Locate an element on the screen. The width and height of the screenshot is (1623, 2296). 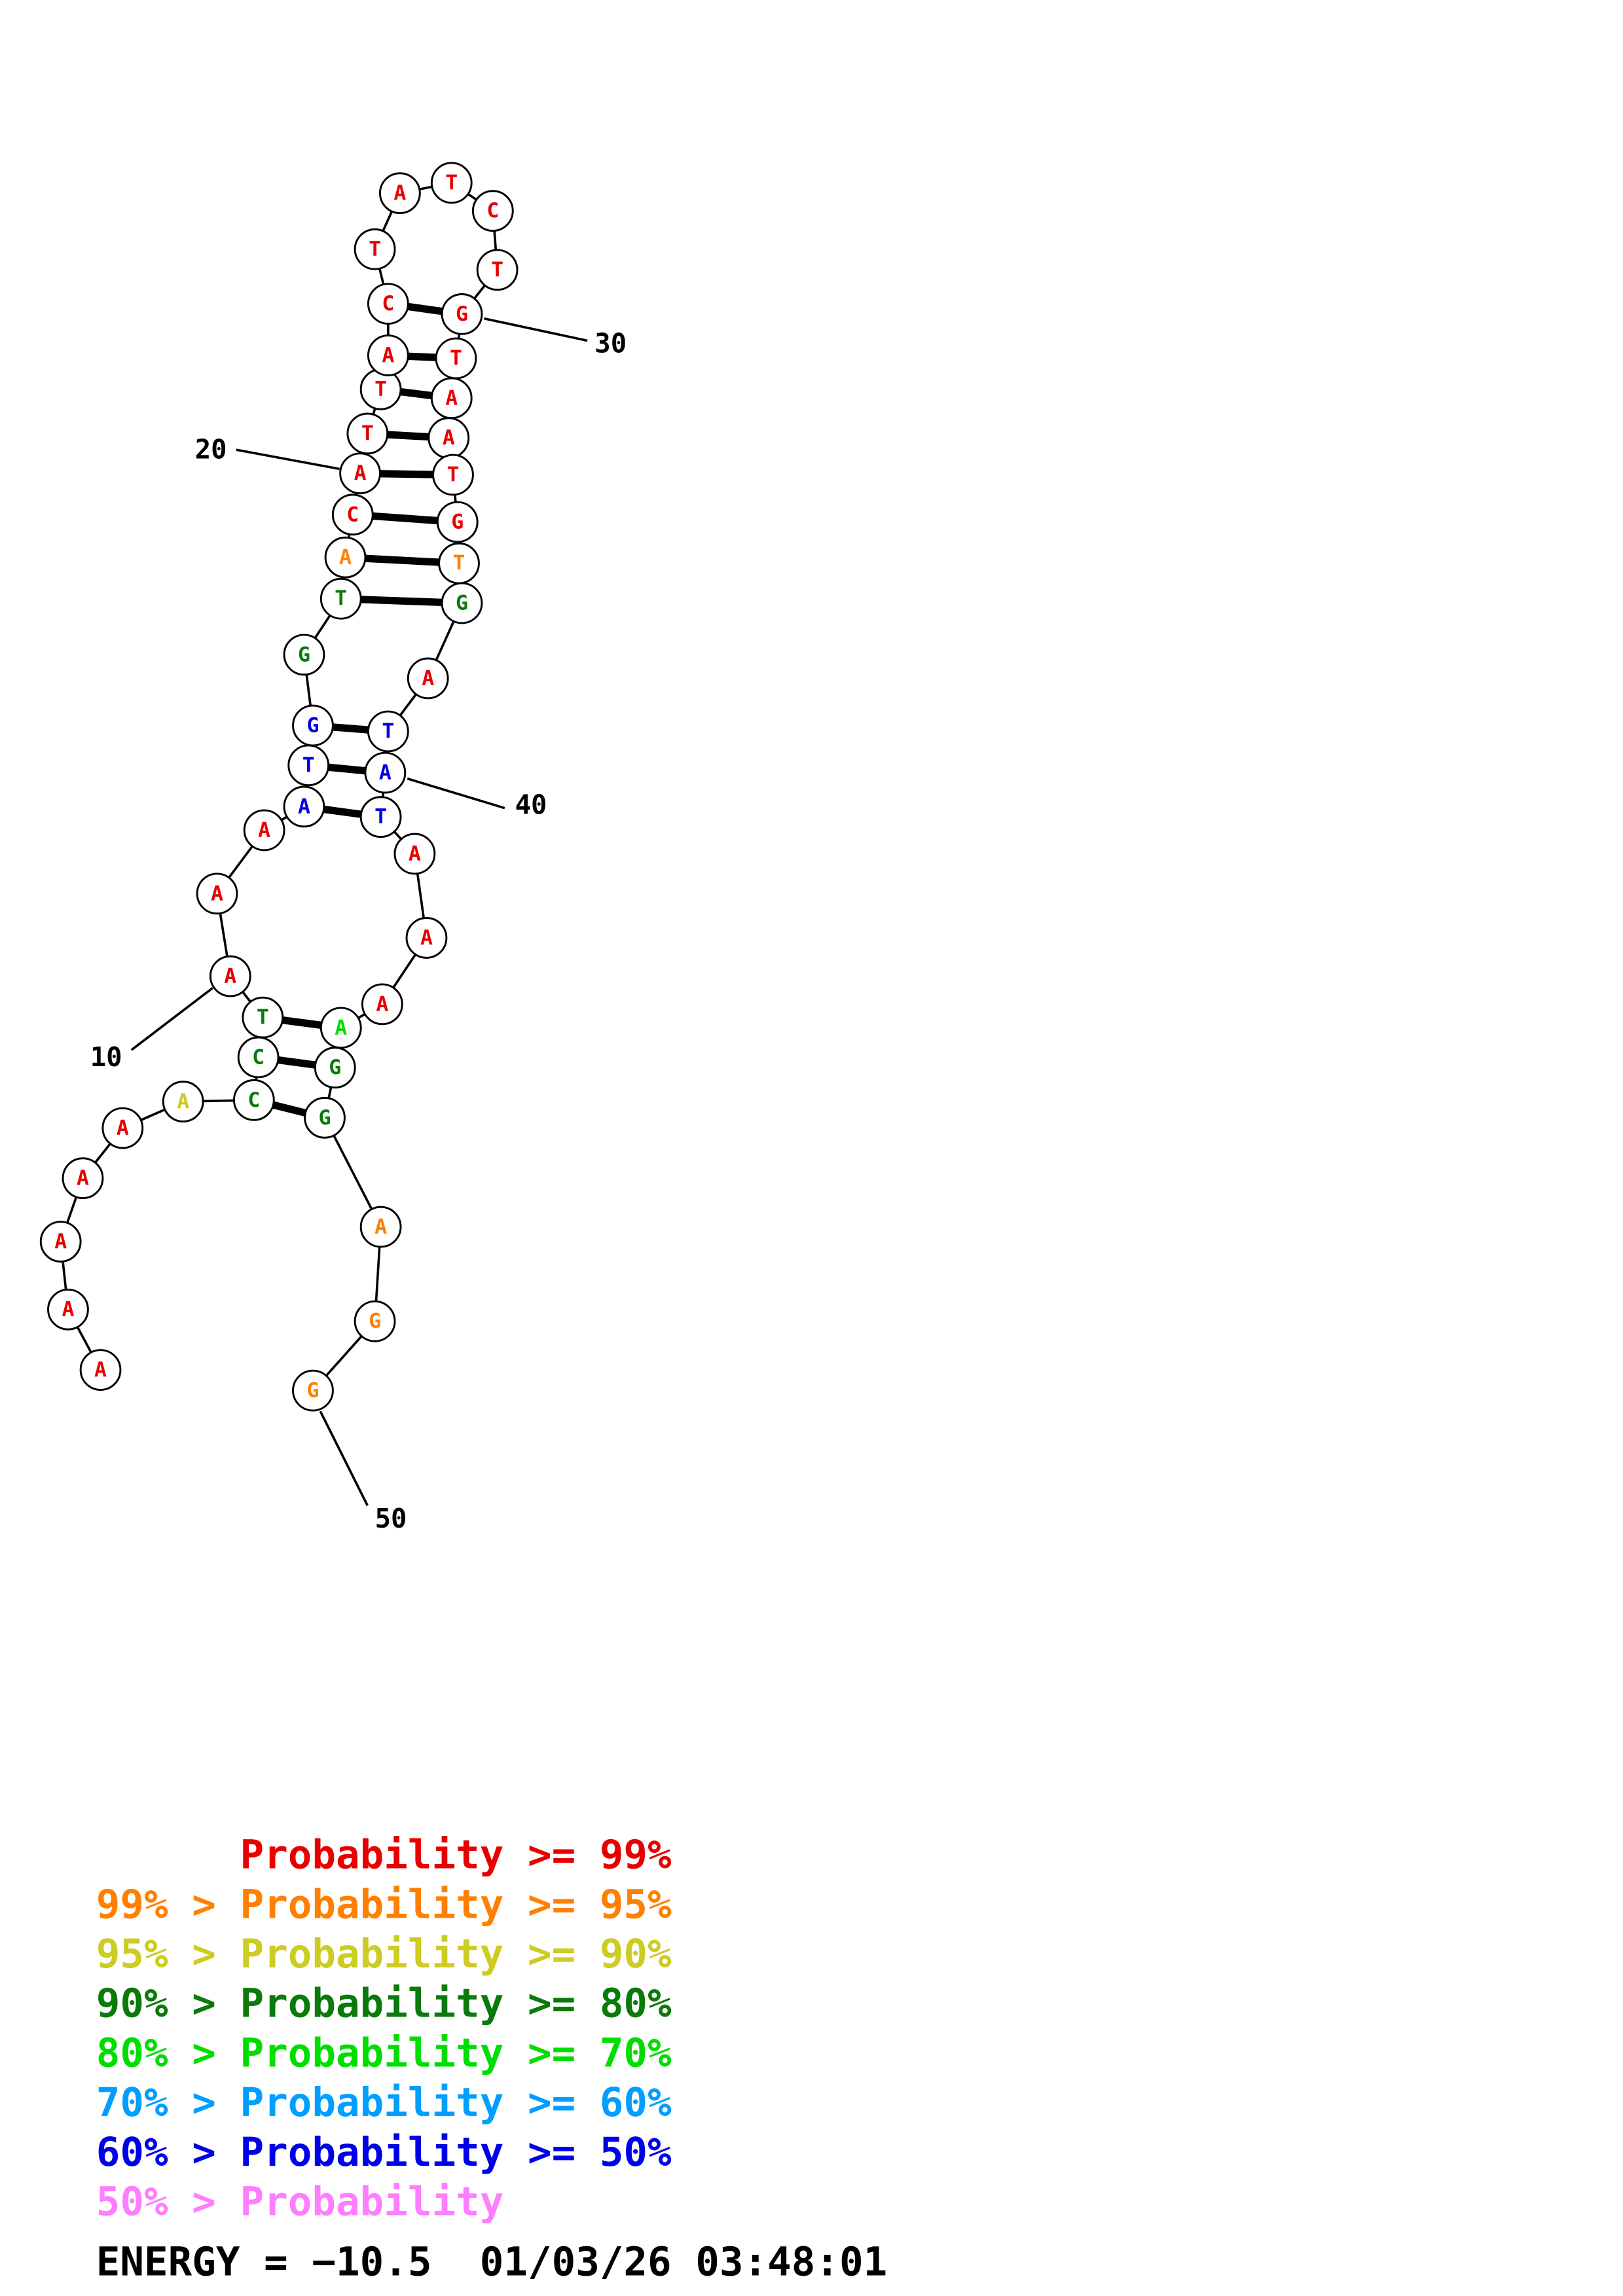
index-label: 50 is located at coordinates (391, 1518).